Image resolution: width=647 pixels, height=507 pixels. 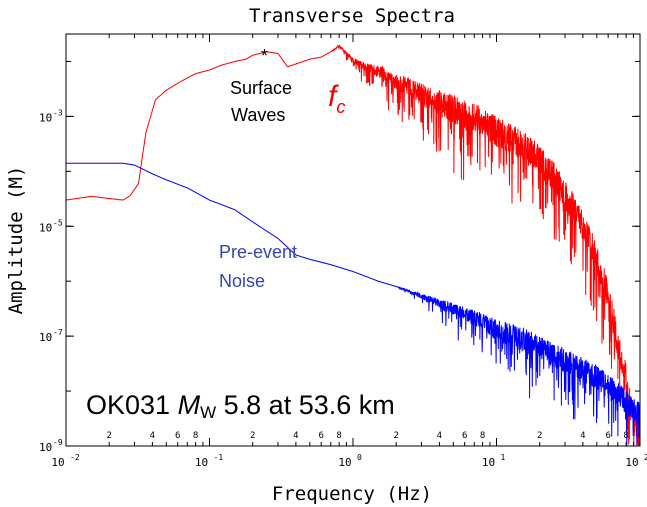 I want to click on chart-title: Transverse Spectra, so click(x=352, y=16).